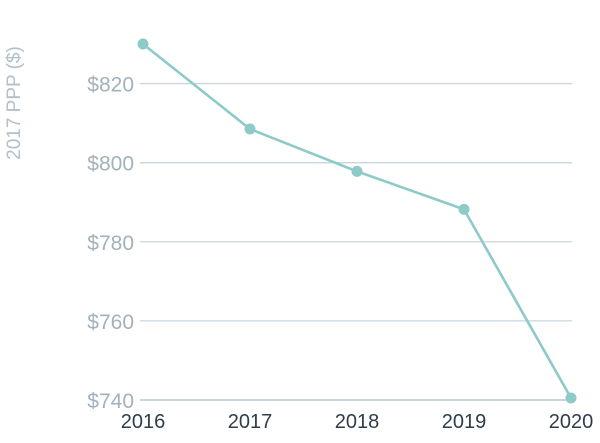  What do you see at coordinates (14, 103) in the screenshot?
I see `y-axis-label: 2017 PPP ($)` at bounding box center [14, 103].